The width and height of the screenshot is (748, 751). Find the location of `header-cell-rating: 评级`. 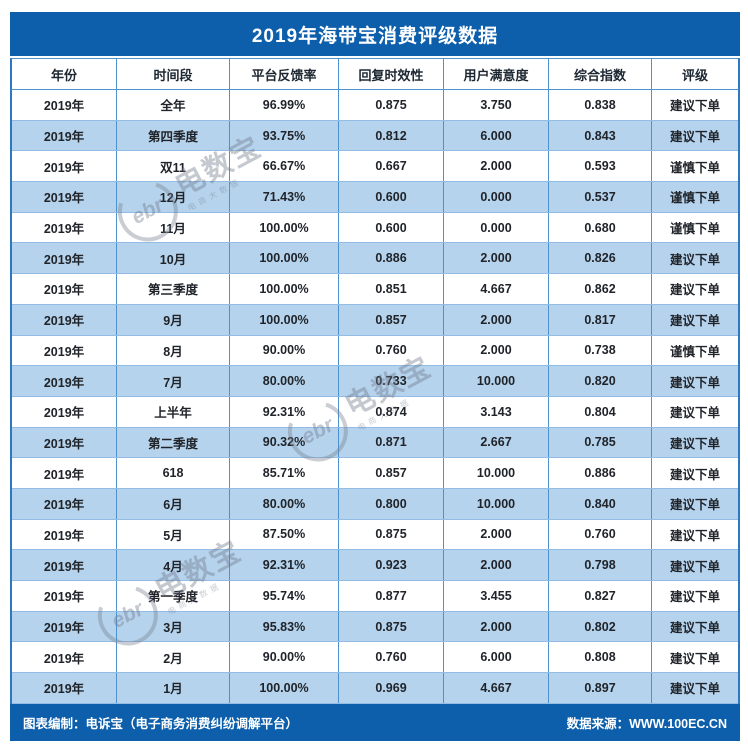

header-cell-rating: 评级 is located at coordinates (694, 75).